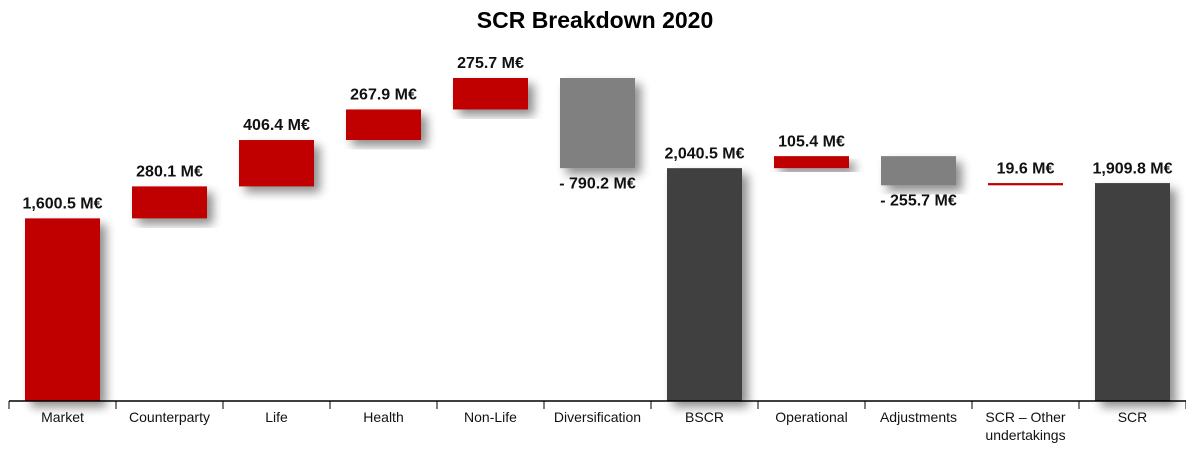 The height and width of the screenshot is (457, 1186). I want to click on chart-title: SCR Breakdown 2020, so click(595, 20).